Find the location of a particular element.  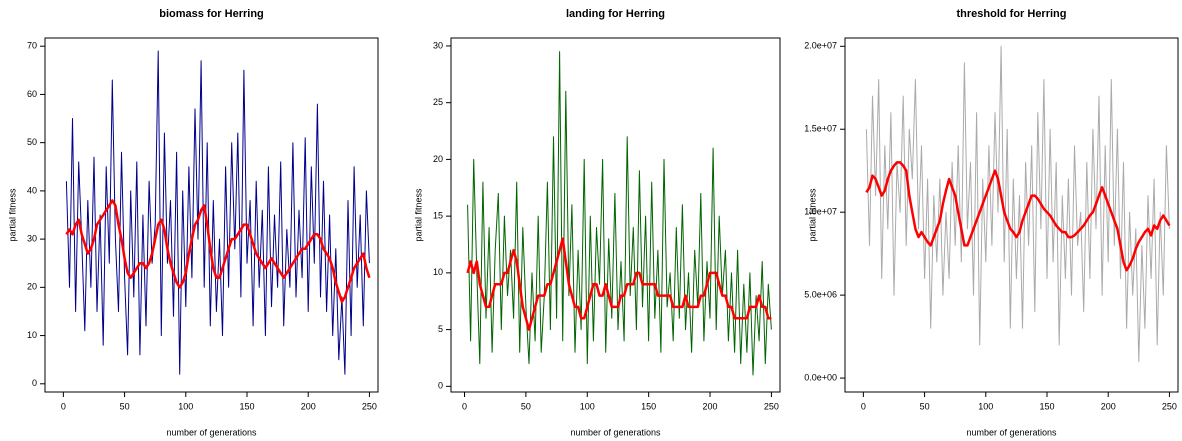

y-tick-label: 25 is located at coordinates (438, 102).